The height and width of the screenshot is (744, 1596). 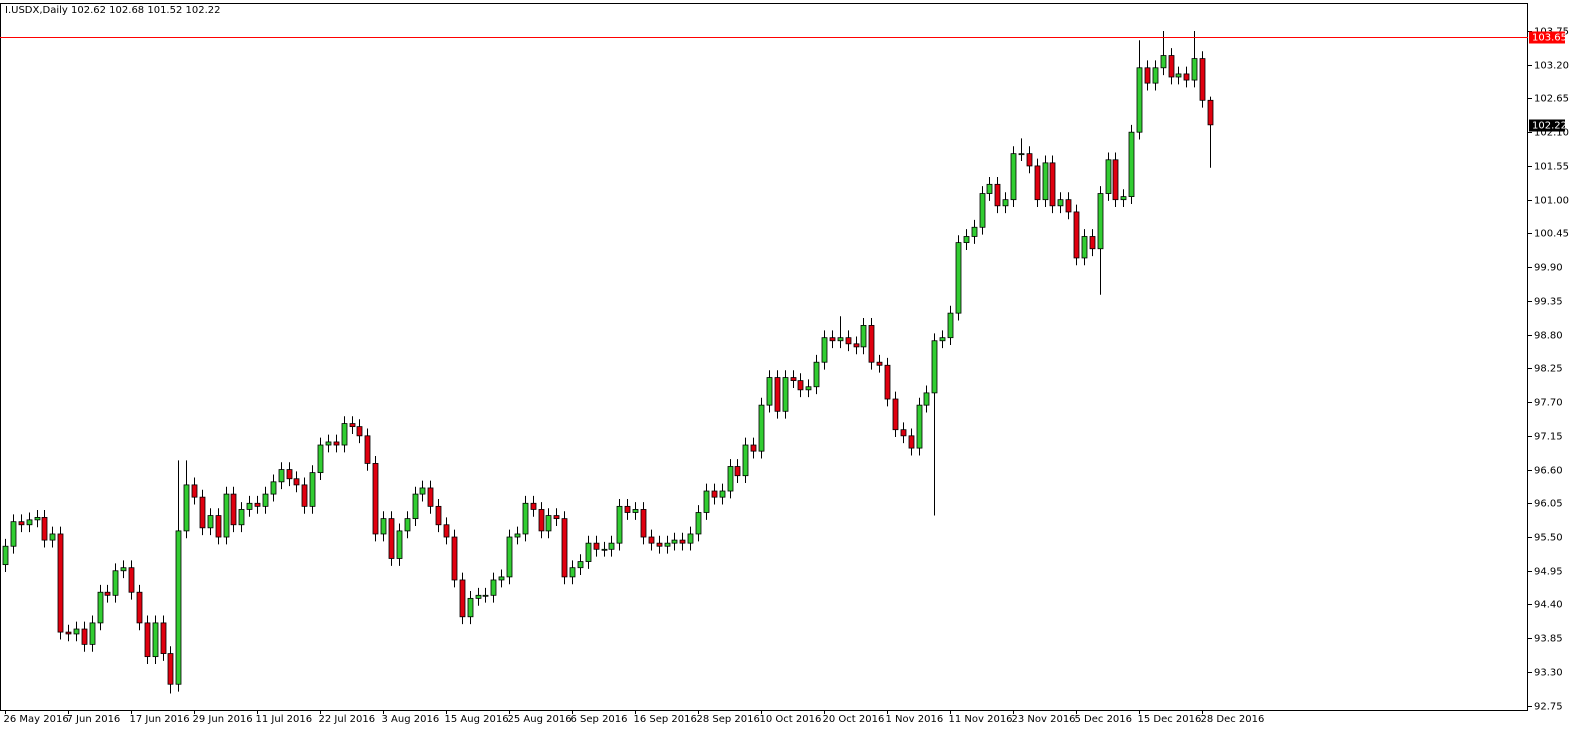 What do you see at coordinates (1548, 639) in the screenshot?
I see `y-tick-label: 93.85` at bounding box center [1548, 639].